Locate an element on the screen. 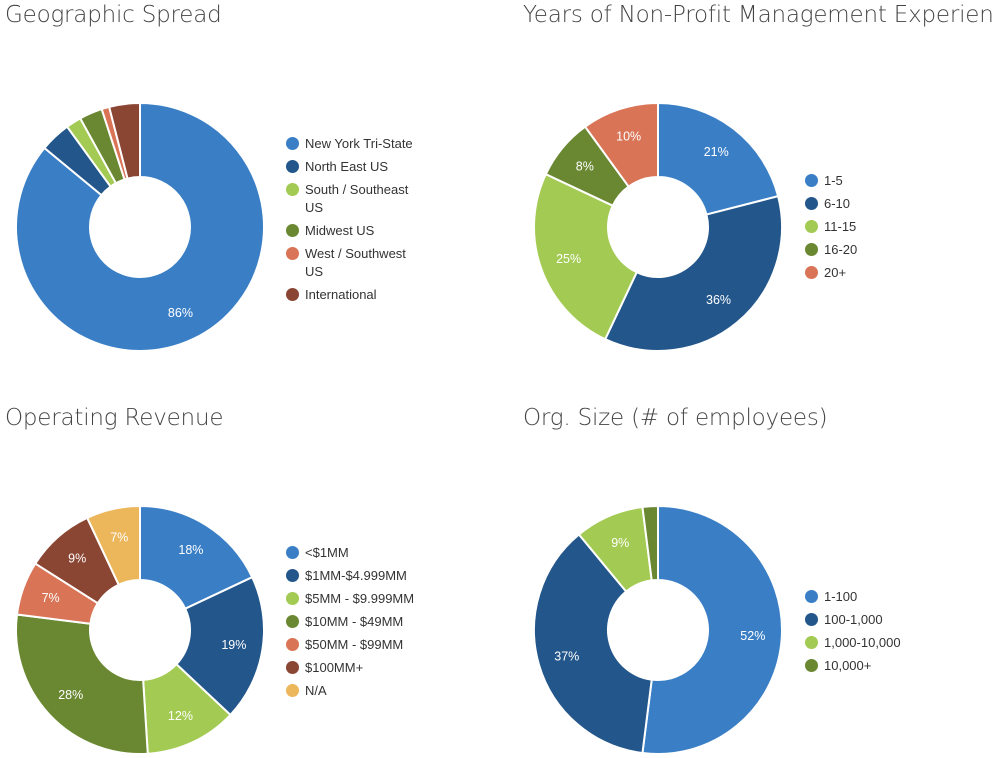 This screenshot has width=995, height=758. chart-title: Geographic Spread is located at coordinates (113, 15).